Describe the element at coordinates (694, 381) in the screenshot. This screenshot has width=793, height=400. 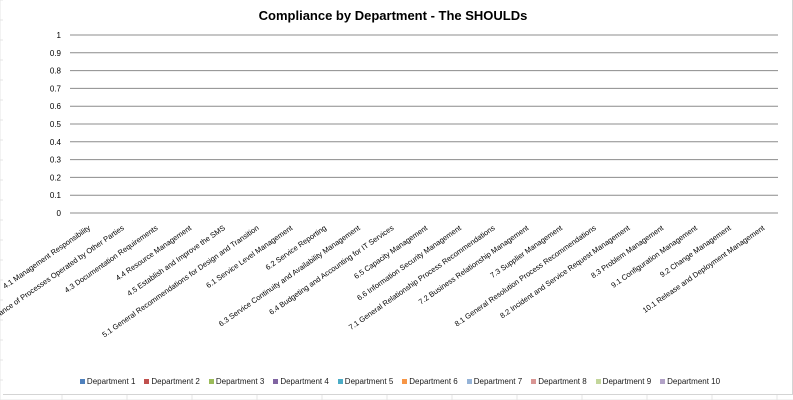
I see `legend-label: Department 10` at that location.